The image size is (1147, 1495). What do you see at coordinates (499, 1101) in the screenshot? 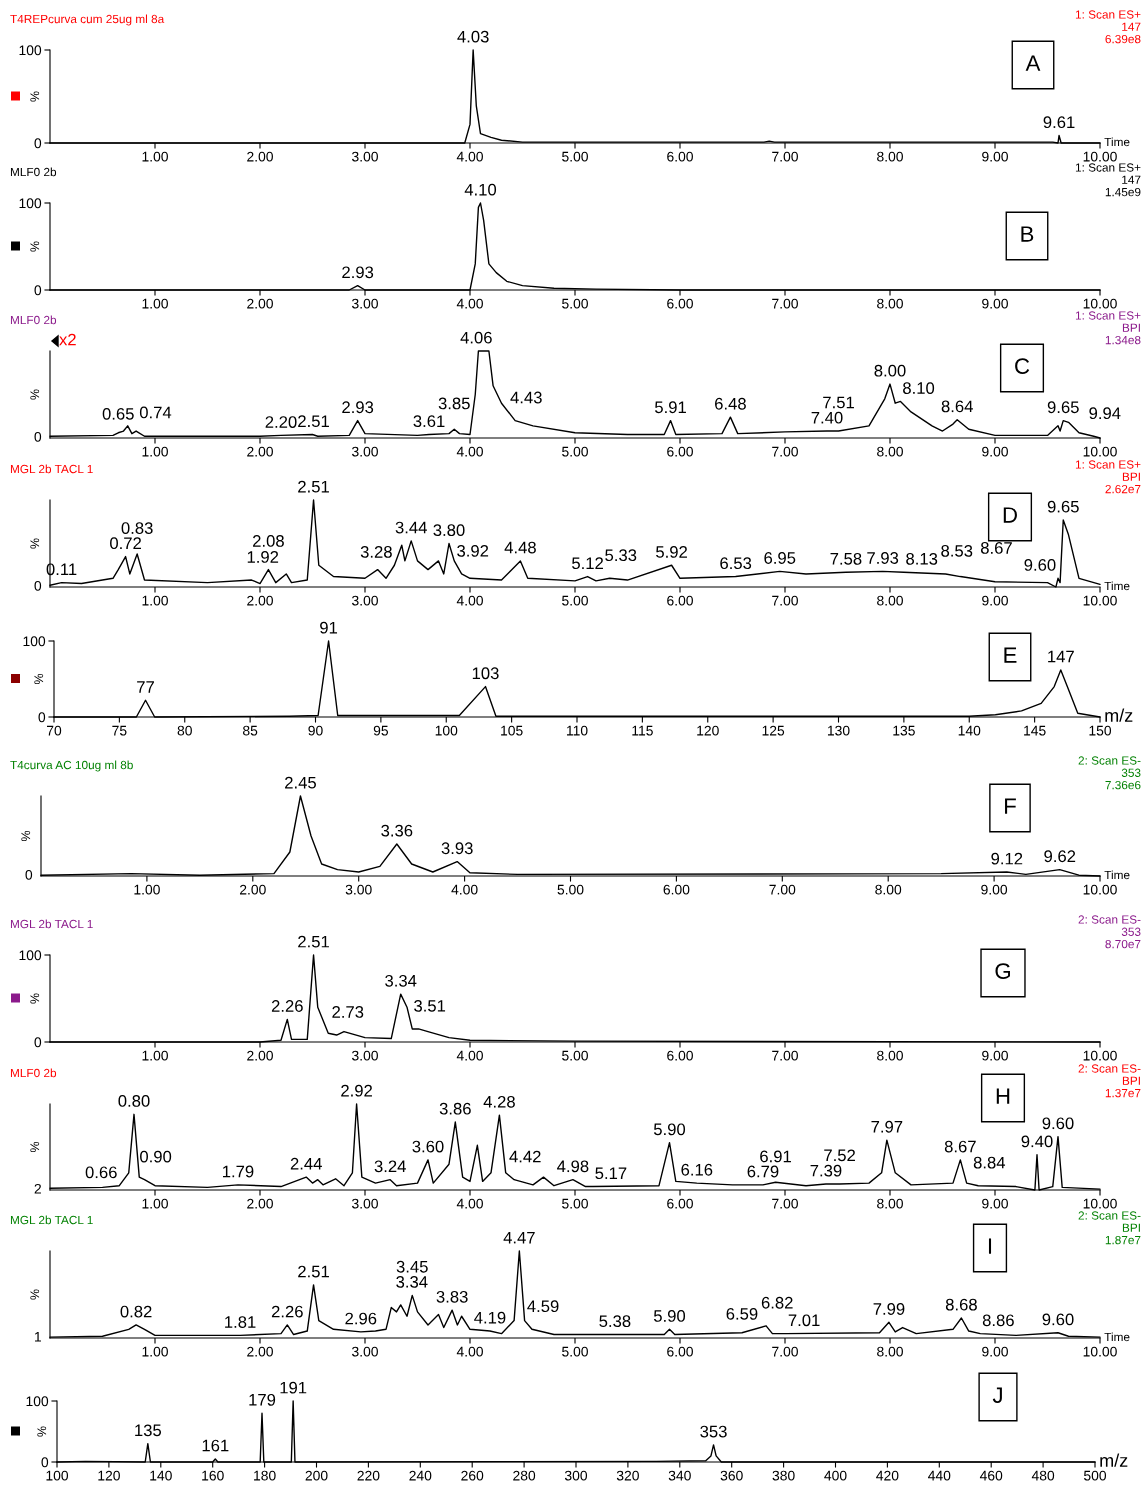
I see `annotation: 4.28` at bounding box center [499, 1101].